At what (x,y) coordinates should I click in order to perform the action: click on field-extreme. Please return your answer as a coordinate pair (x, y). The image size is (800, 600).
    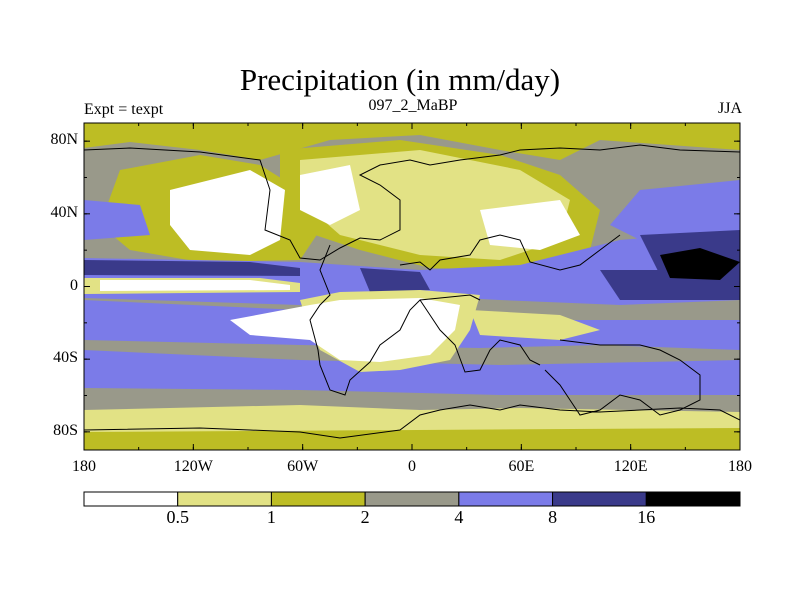
    Looking at the image, I should click on (700, 264).